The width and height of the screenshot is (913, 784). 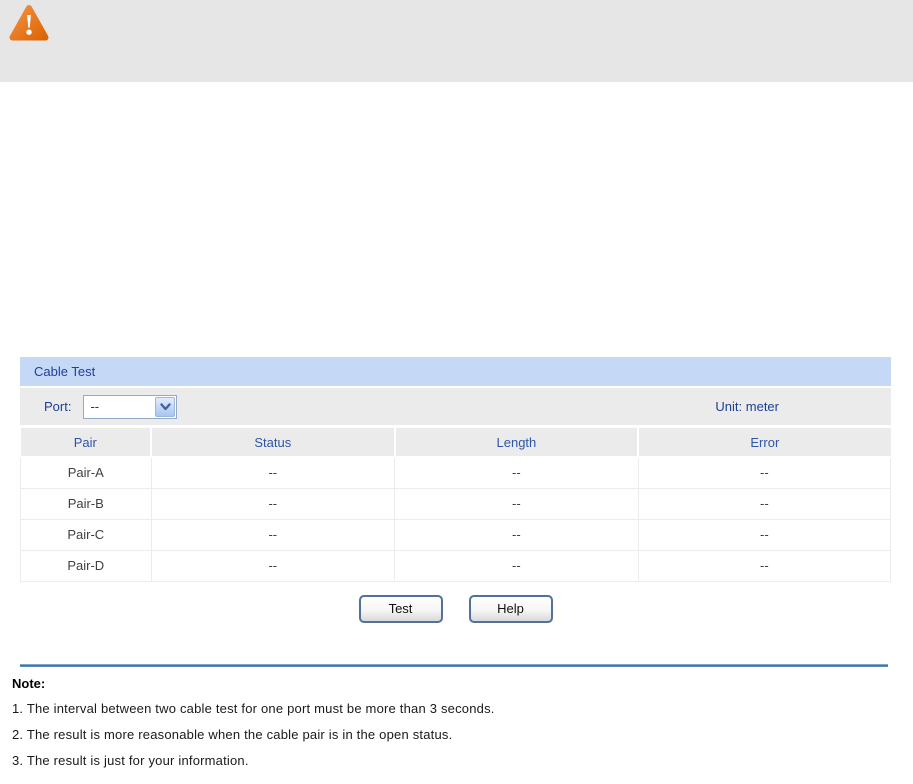 I want to click on note-divider, so click(x=454, y=665).